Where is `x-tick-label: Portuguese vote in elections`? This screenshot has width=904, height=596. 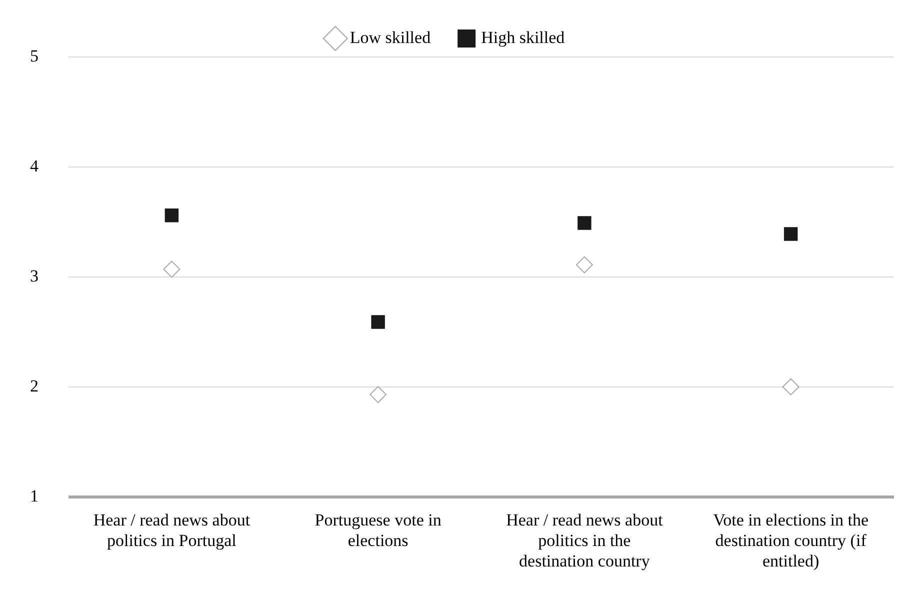 x-tick-label: Portuguese vote in elections is located at coordinates (378, 530).